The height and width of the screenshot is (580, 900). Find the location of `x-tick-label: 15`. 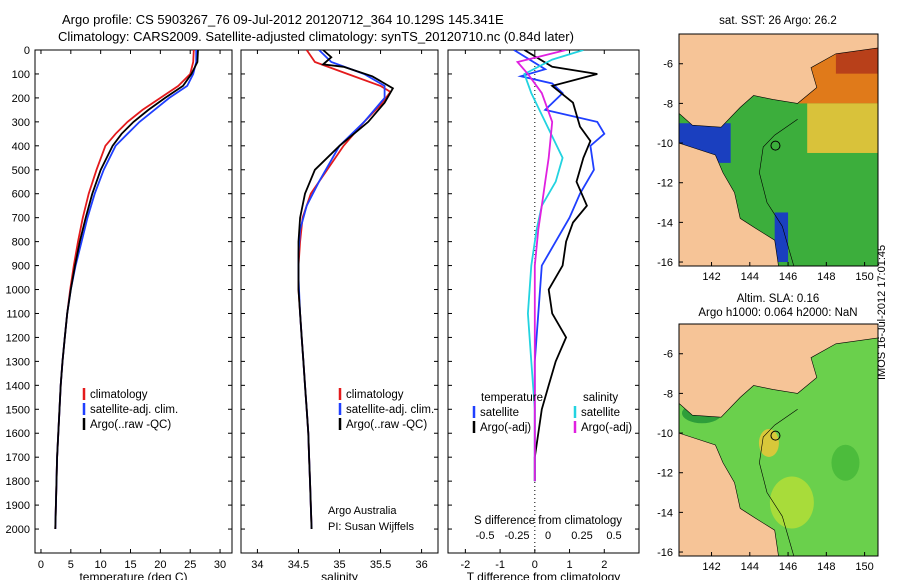

x-tick-label: 15 is located at coordinates (130, 565).